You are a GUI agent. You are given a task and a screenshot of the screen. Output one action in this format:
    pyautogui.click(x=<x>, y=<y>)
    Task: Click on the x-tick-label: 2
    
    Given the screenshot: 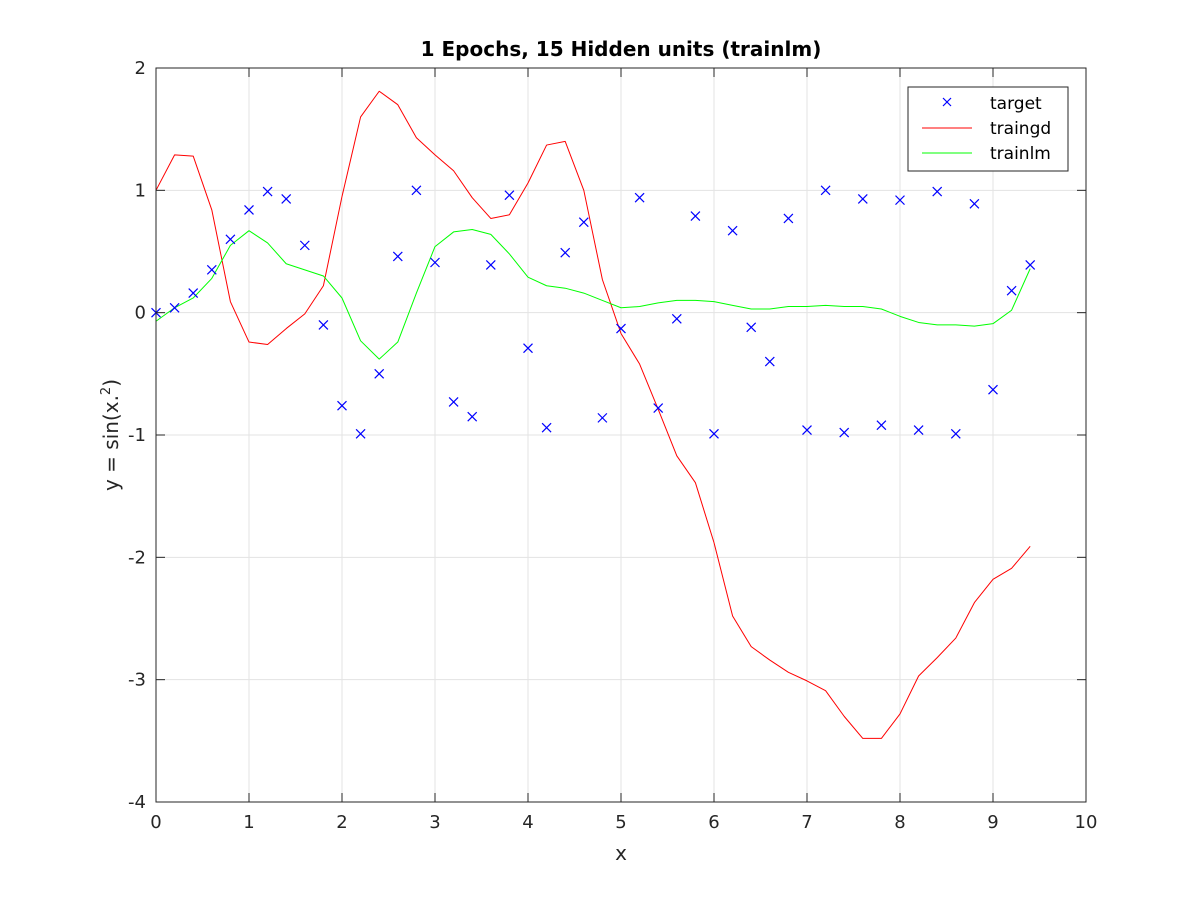 What is the action you would take?
    pyautogui.click(x=341, y=822)
    